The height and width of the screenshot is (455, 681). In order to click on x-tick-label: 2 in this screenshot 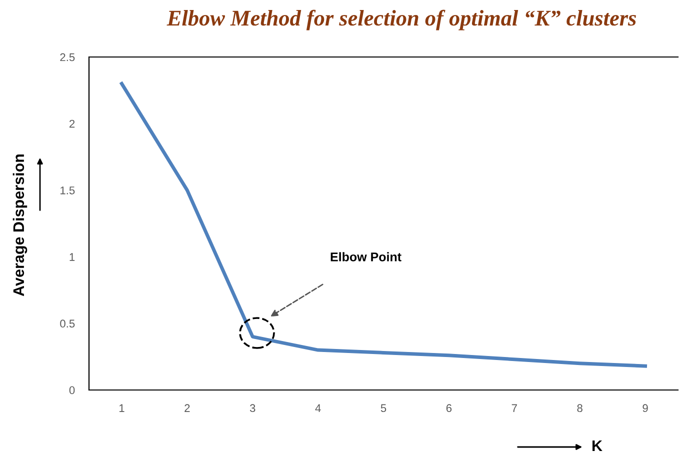, I will do `click(187, 408)`.